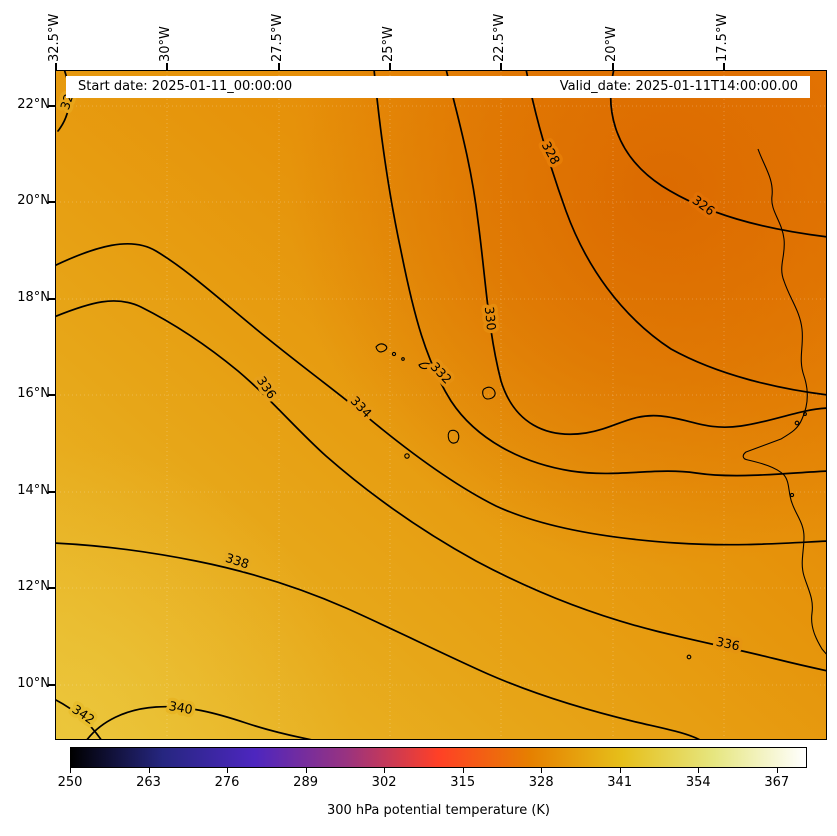 This screenshot has width=837, height=836. Describe the element at coordinates (438, 757) in the screenshot. I see `colorbar` at that location.